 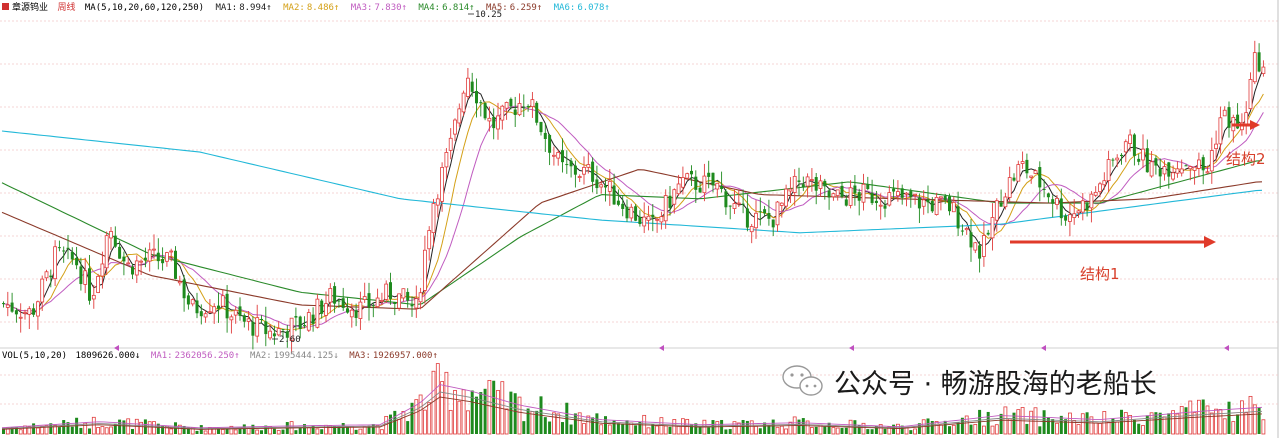 I want to click on vol-ma2-label: MA2:, so click(x=261, y=356).